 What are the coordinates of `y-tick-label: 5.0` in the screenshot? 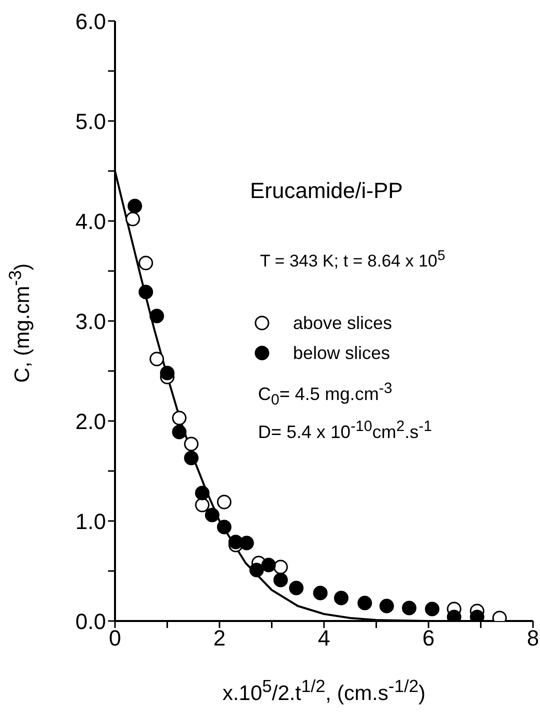 It's located at (90, 121).